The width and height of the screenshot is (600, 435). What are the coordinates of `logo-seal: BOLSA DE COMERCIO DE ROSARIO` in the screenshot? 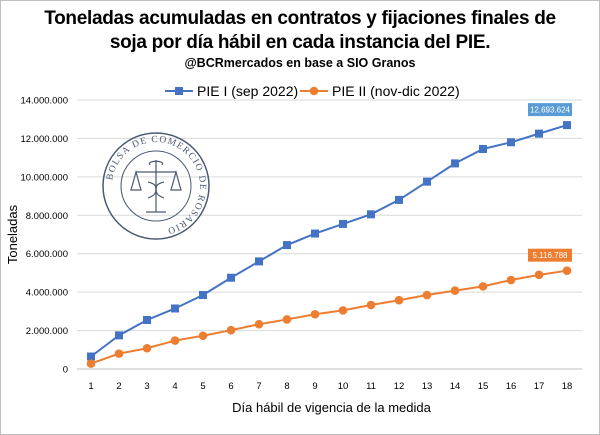 It's located at (156, 186).